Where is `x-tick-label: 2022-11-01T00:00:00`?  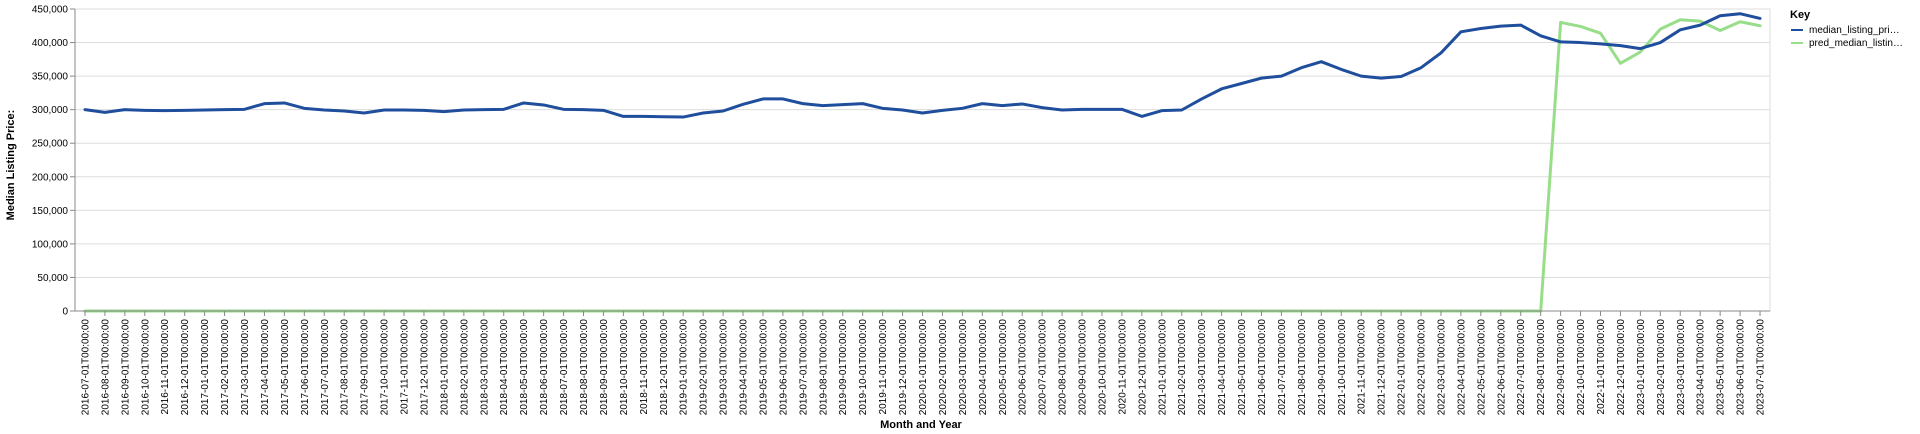
x-tick-label: 2022-11-01T00:00:00 is located at coordinates (1601, 367).